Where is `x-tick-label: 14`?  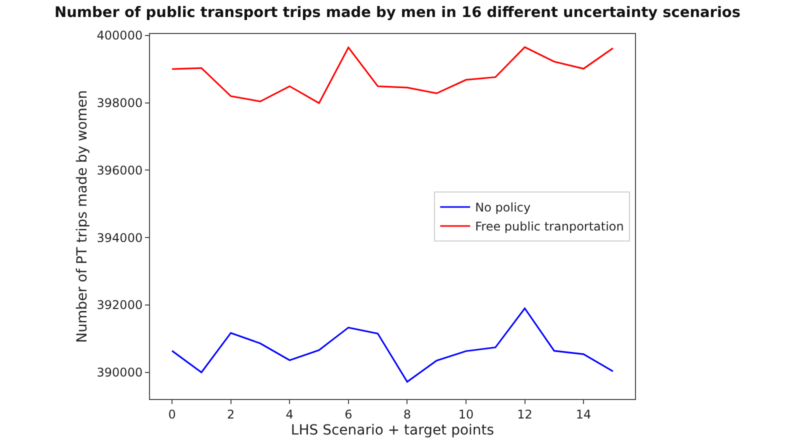 x-tick-label: 14 is located at coordinates (584, 414).